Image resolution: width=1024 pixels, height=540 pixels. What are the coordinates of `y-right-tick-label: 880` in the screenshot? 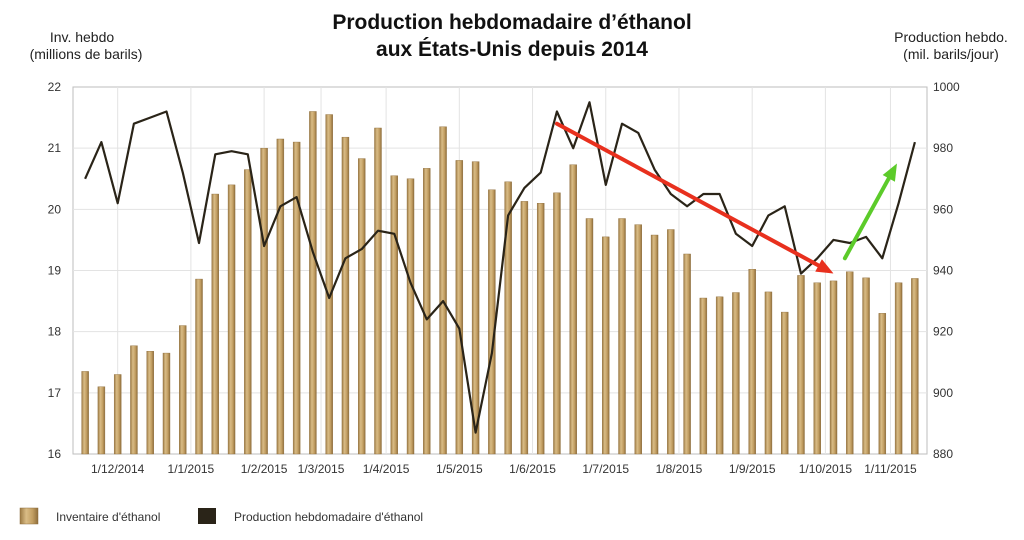 It's located at (943, 454).